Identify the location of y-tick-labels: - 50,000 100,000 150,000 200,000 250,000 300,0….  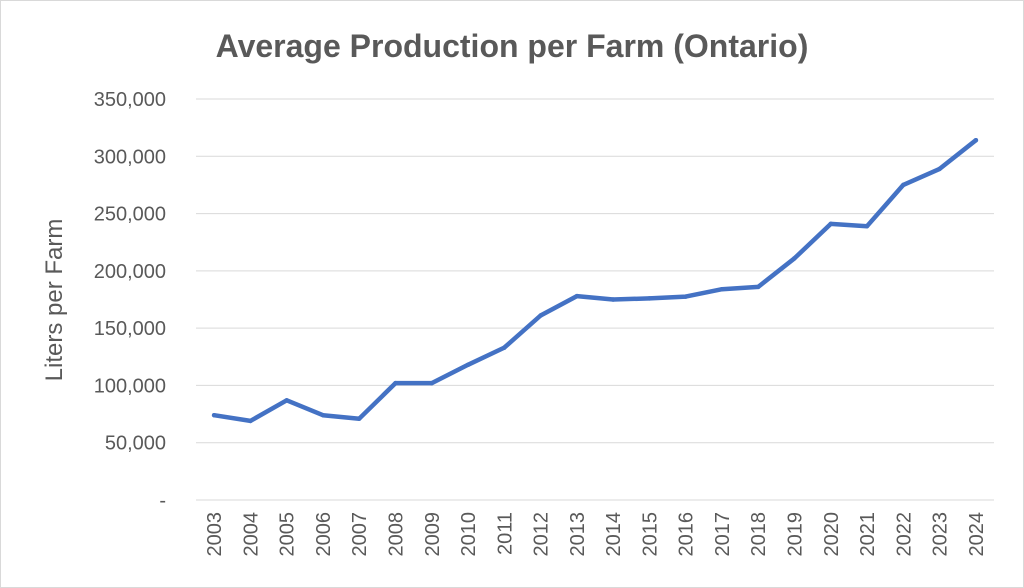
(130, 300).